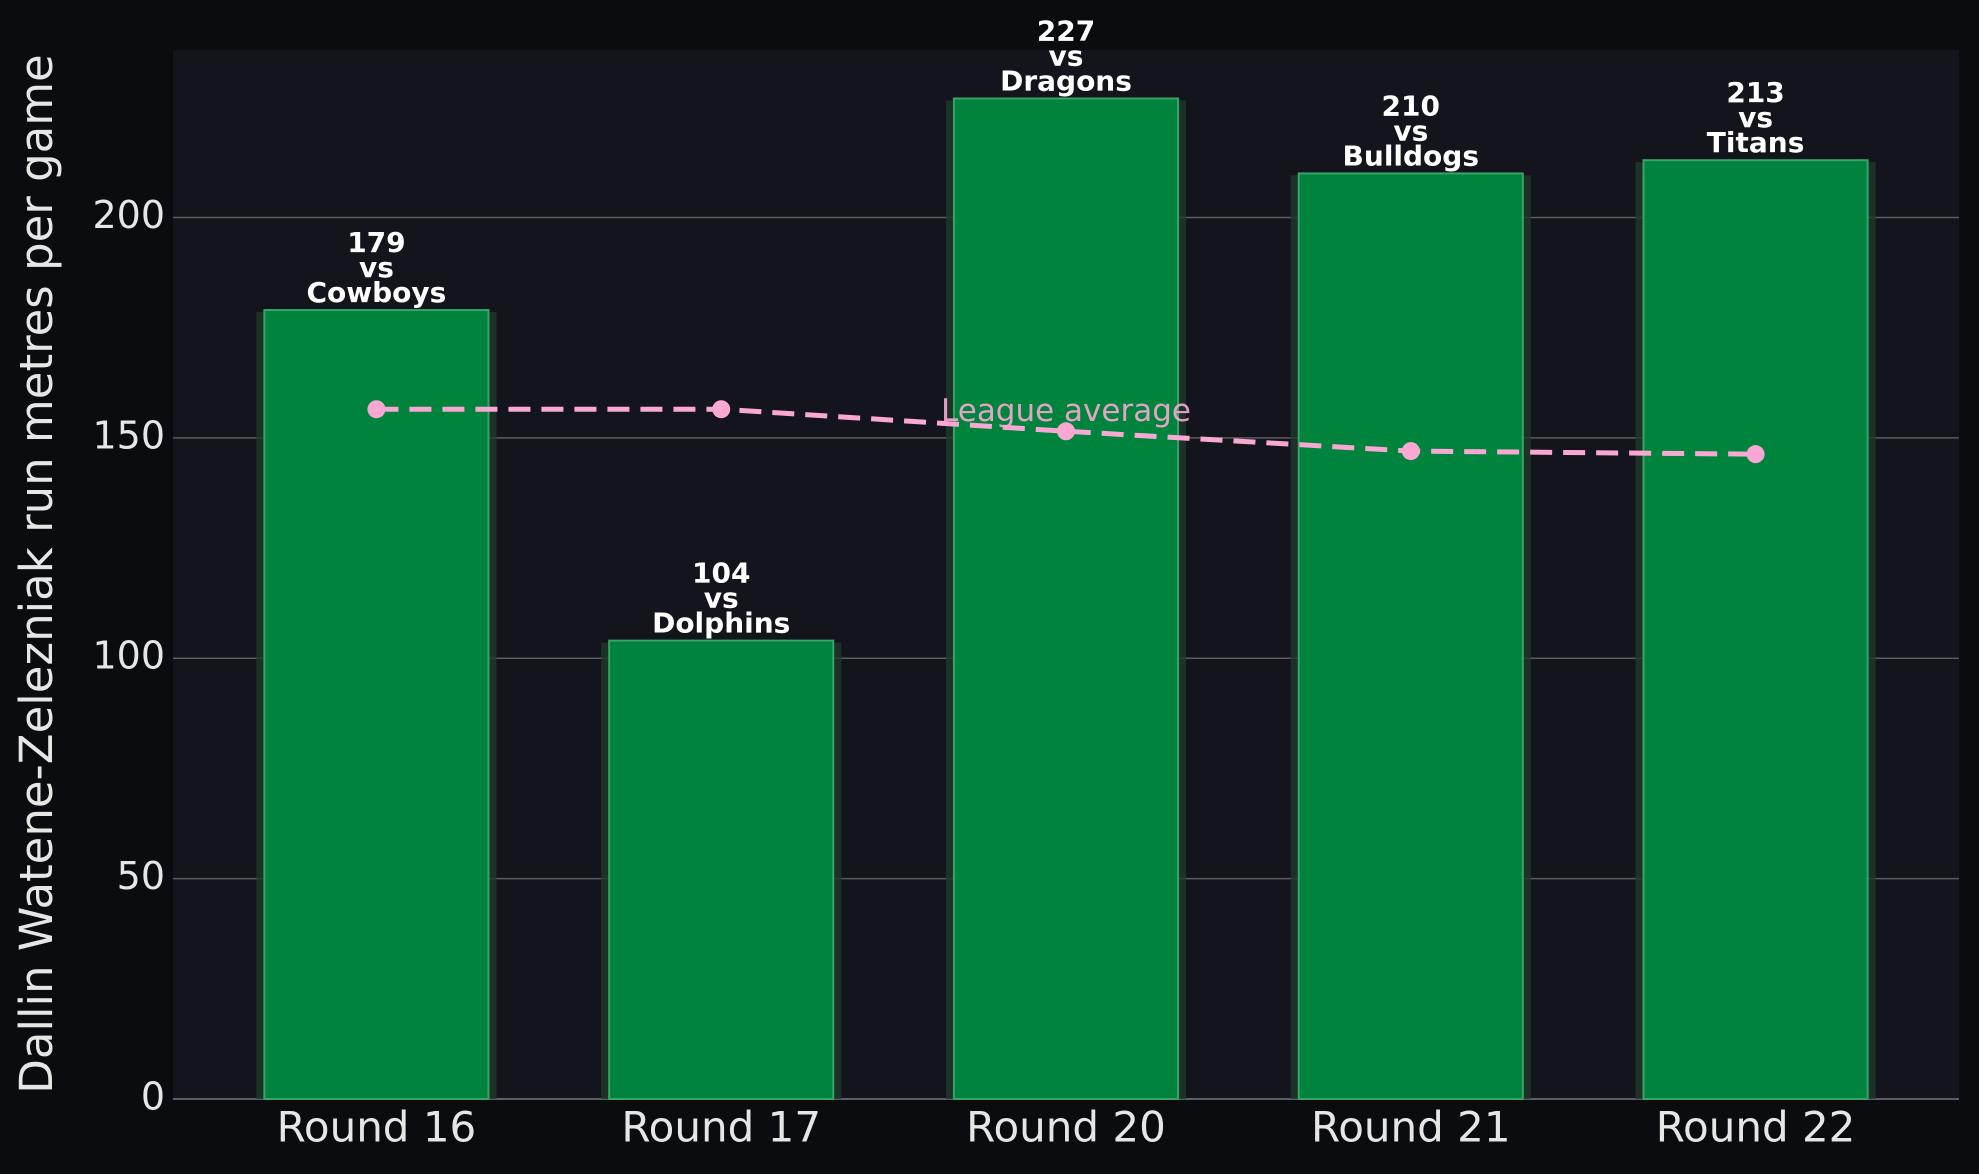 This screenshot has width=1979, height=1174. I want to click on y-tick-label: 150, so click(128, 435).